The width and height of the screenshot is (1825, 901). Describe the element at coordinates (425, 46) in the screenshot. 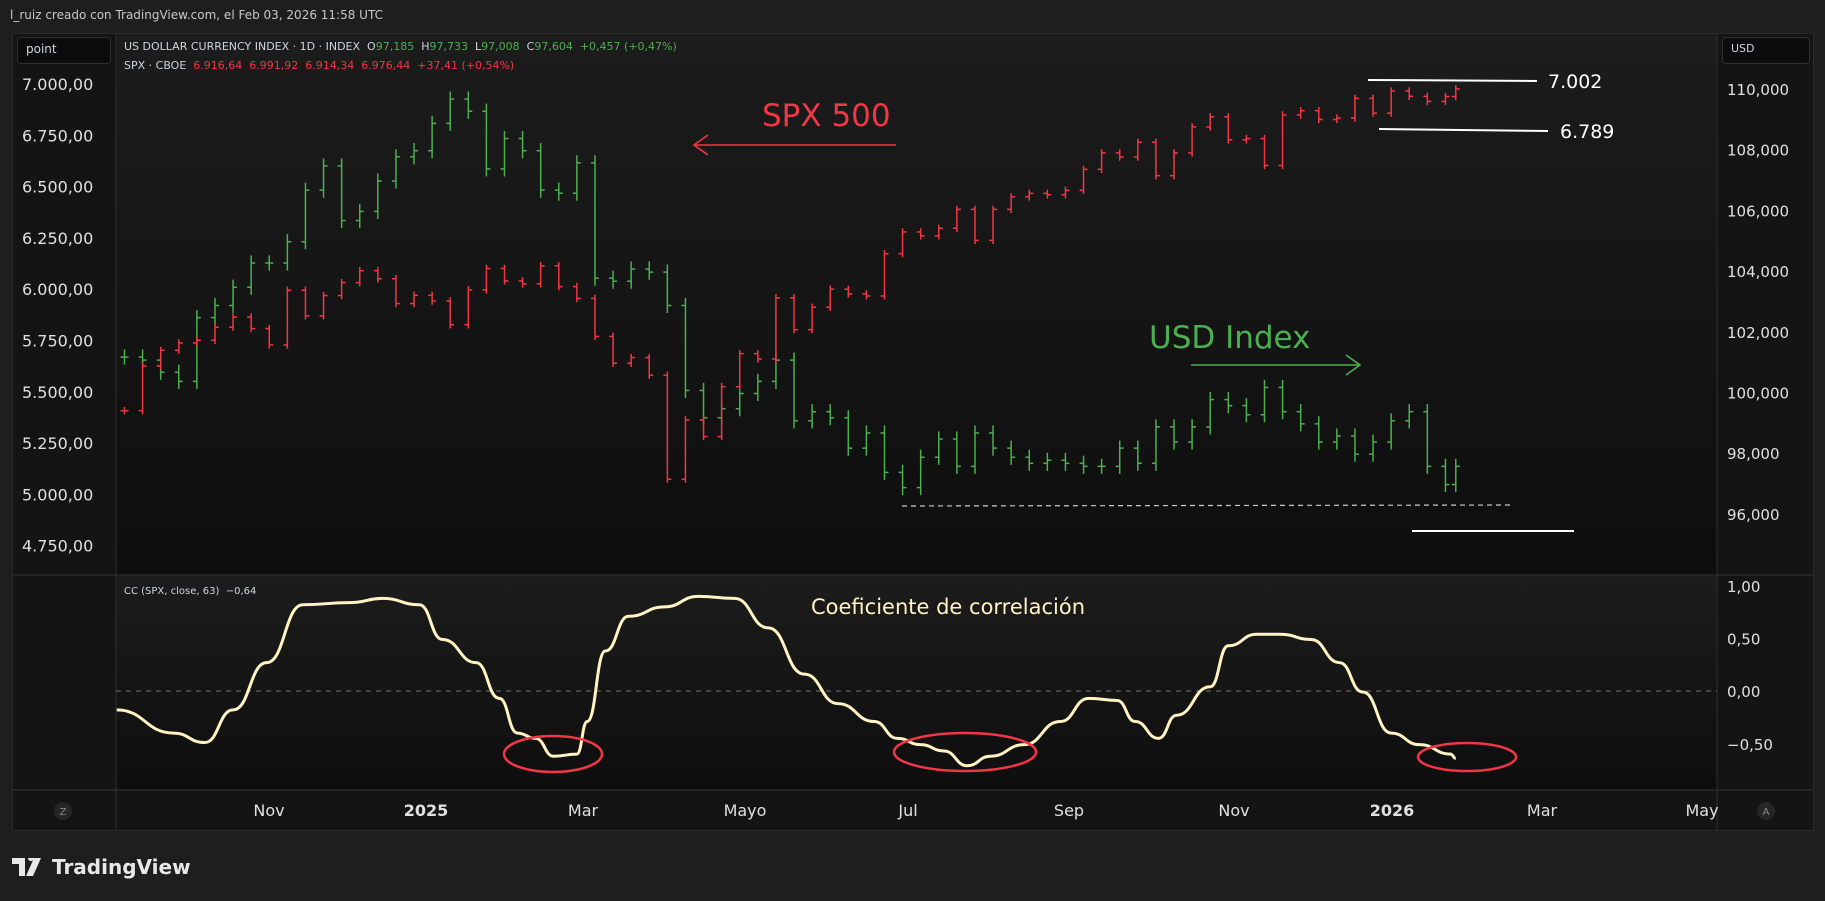

I see `high-label: H` at that location.